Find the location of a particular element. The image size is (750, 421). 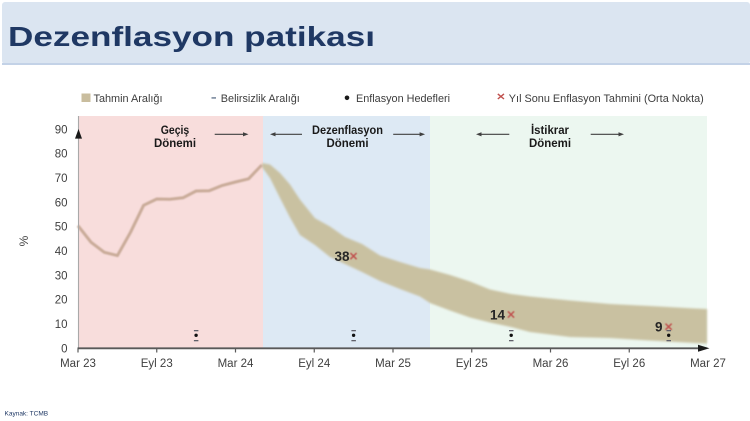

svg-text: 9 is located at coordinates (659, 326).